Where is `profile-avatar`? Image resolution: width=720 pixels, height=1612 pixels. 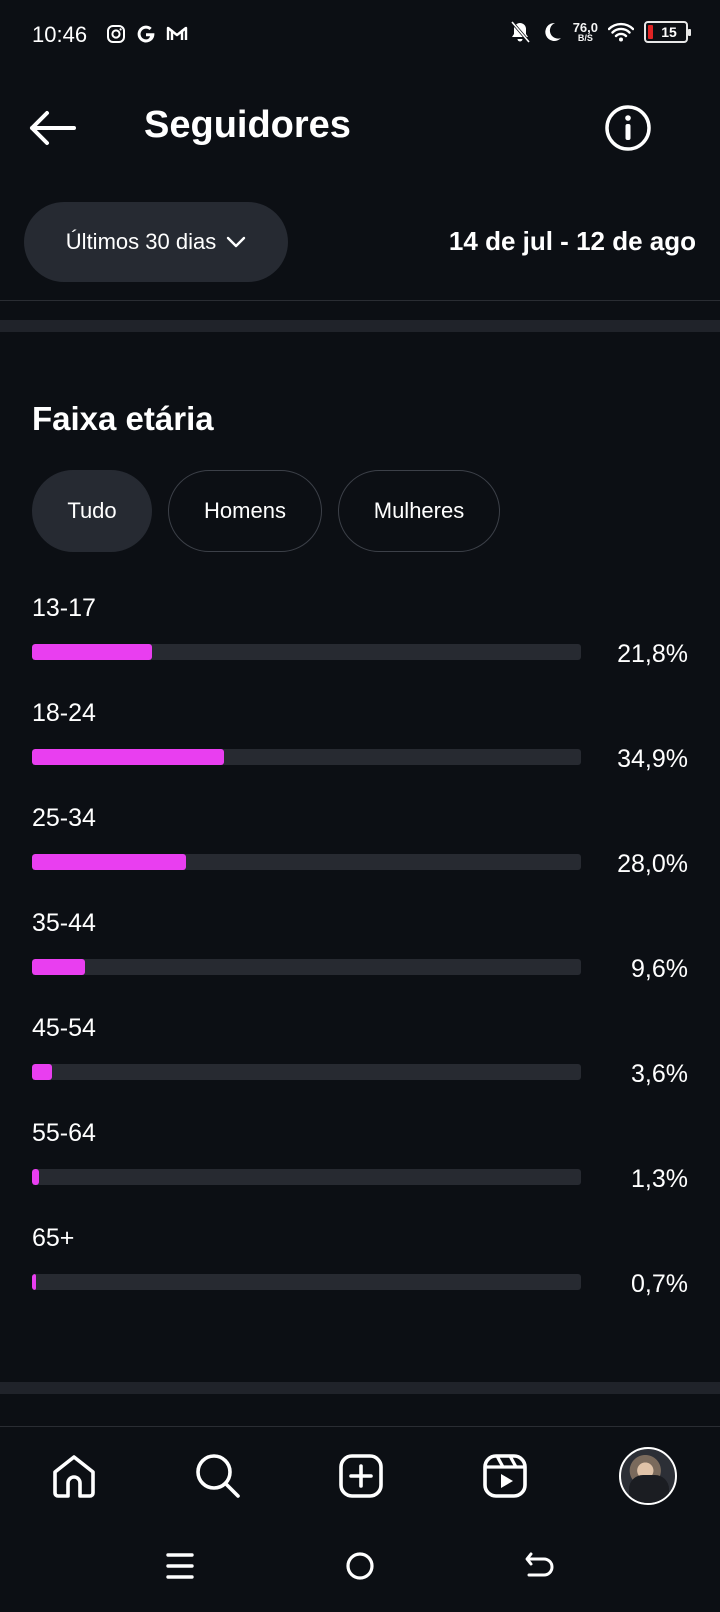 profile-avatar is located at coordinates (648, 1476).